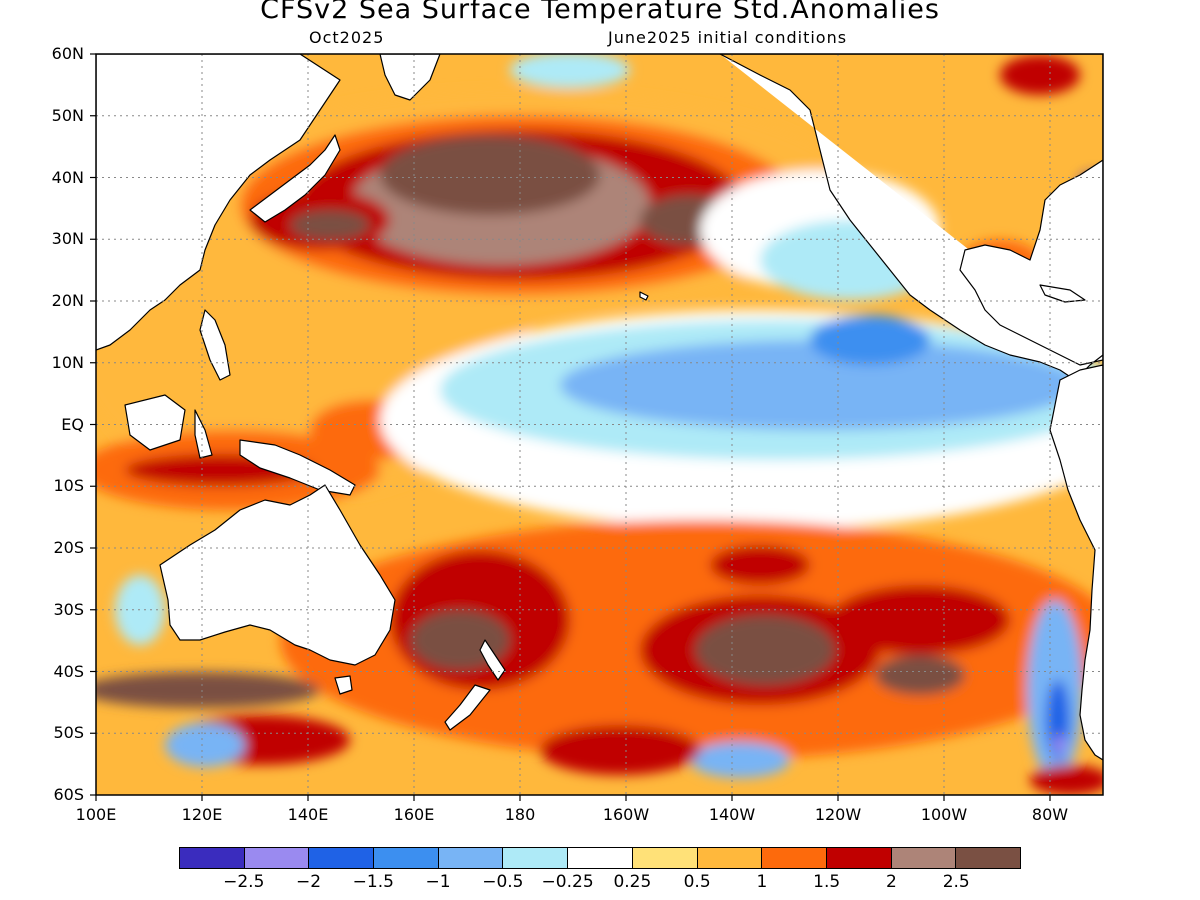 The height and width of the screenshot is (900, 1200). Describe the element at coordinates (520, 814) in the screenshot. I see `lon-label: 180` at that location.